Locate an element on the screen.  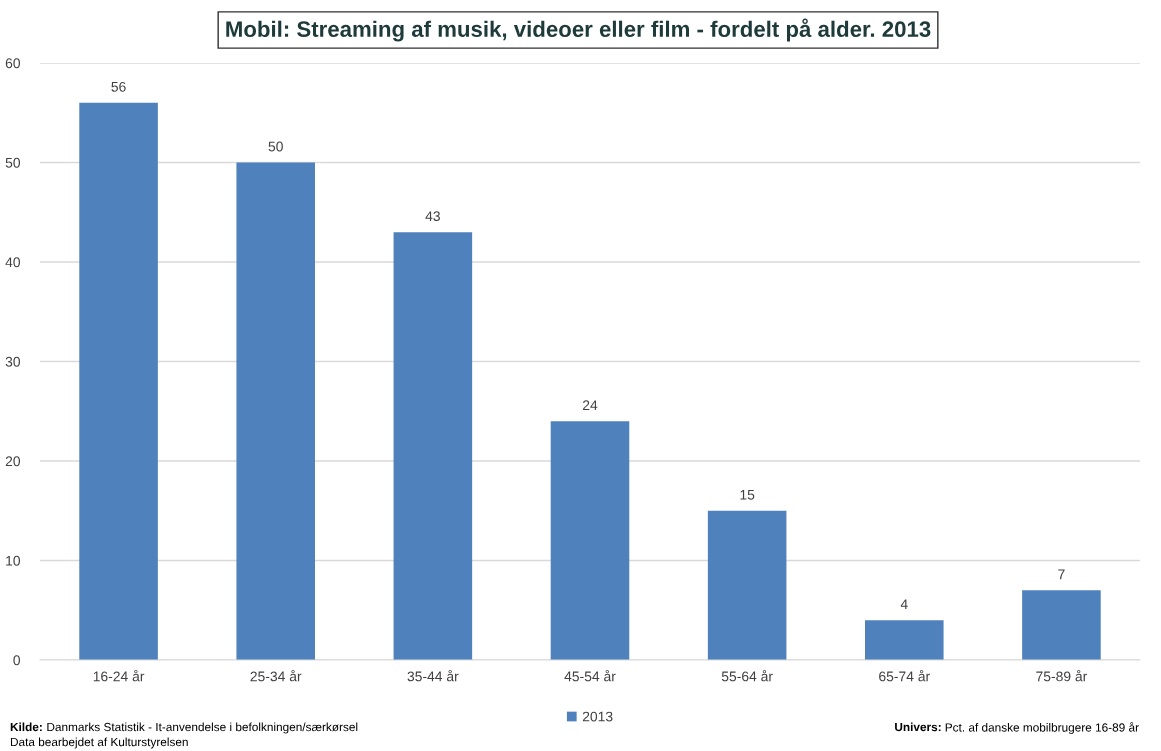
y-tick-label: 0 is located at coordinates (17, 660).